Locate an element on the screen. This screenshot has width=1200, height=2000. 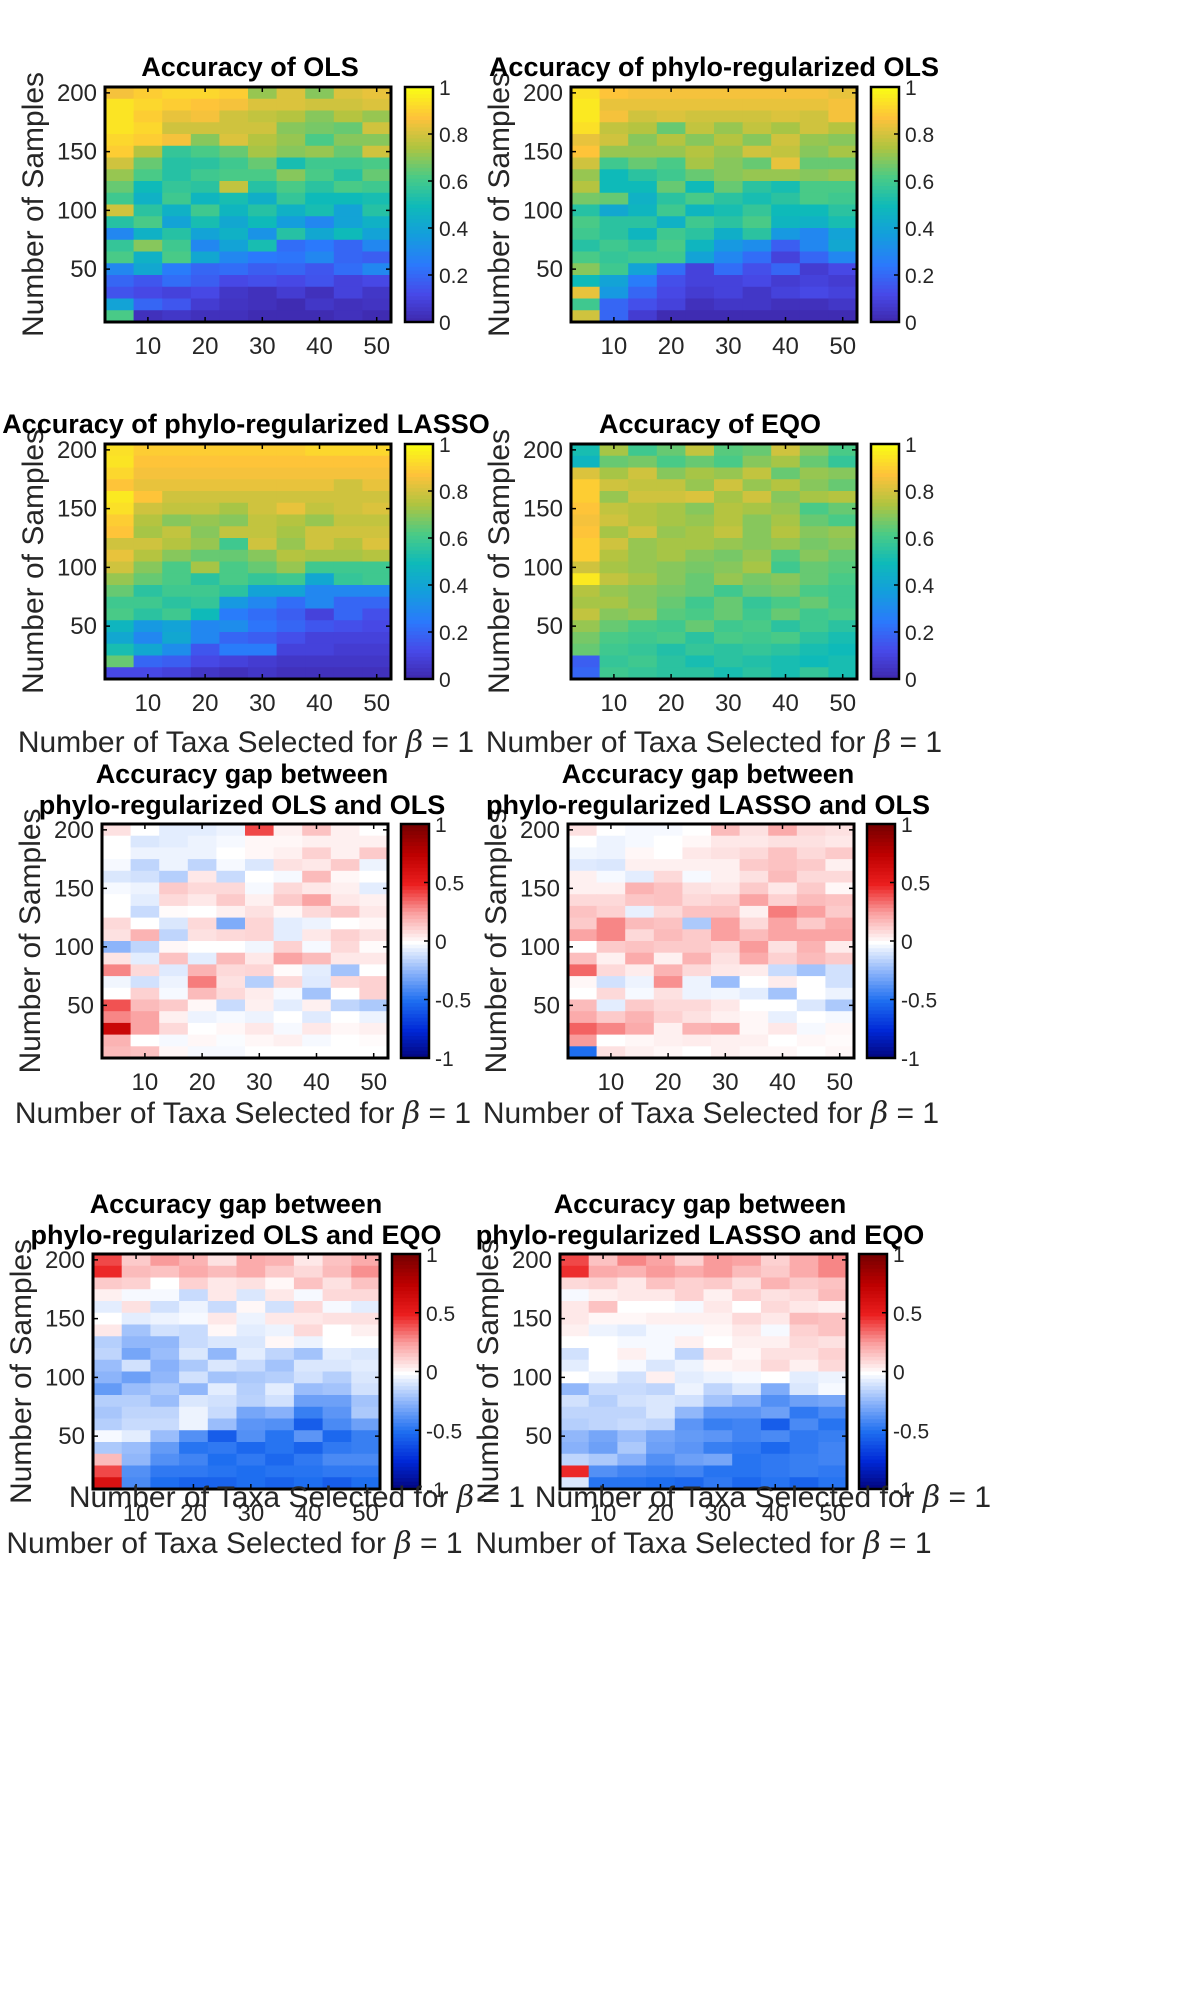
x-tick-label: 30 is located at coordinates (259, 1082).